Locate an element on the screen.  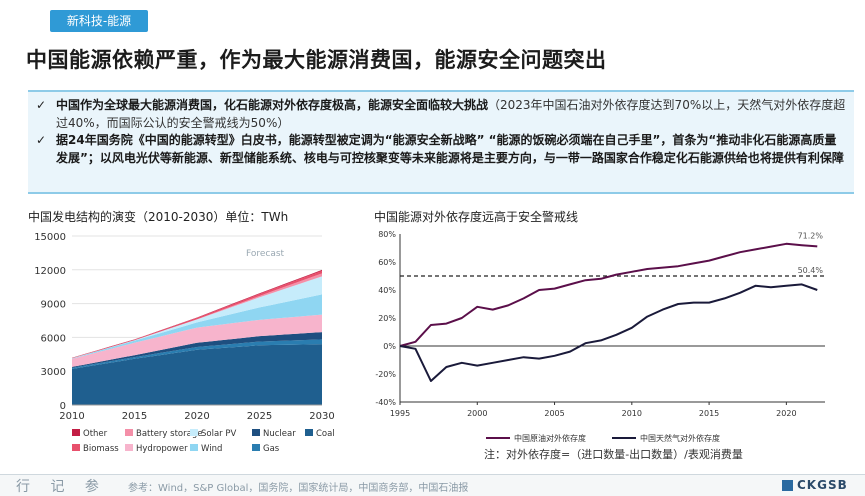
area-xtick-label: 2010 is located at coordinates (71, 416).